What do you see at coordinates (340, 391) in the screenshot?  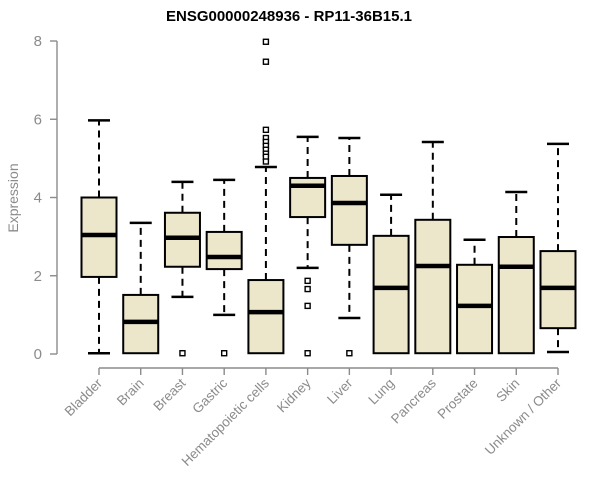 I see `x-category-label: Liver` at bounding box center [340, 391].